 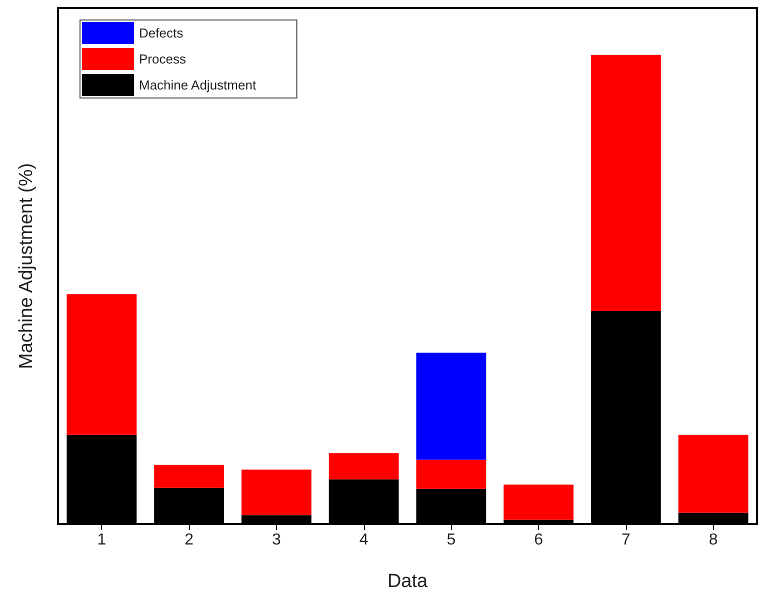 What do you see at coordinates (713, 540) in the screenshot?
I see `x-tick-label: 8` at bounding box center [713, 540].